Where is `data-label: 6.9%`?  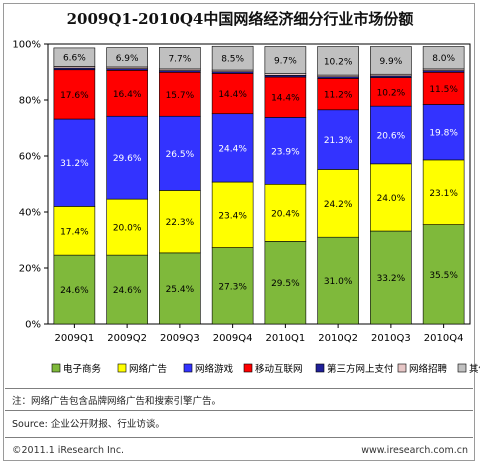
data-label: 6.9% is located at coordinates (127, 59).